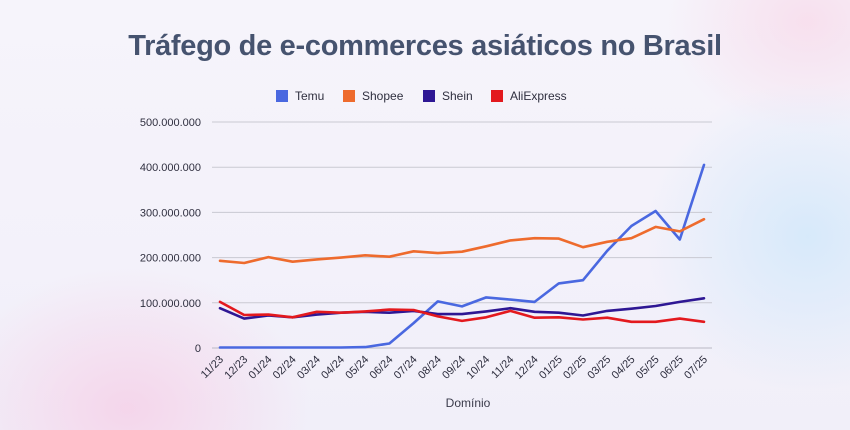 The height and width of the screenshot is (430, 850). I want to click on x-tick-label: 05/24, so click(357, 368).